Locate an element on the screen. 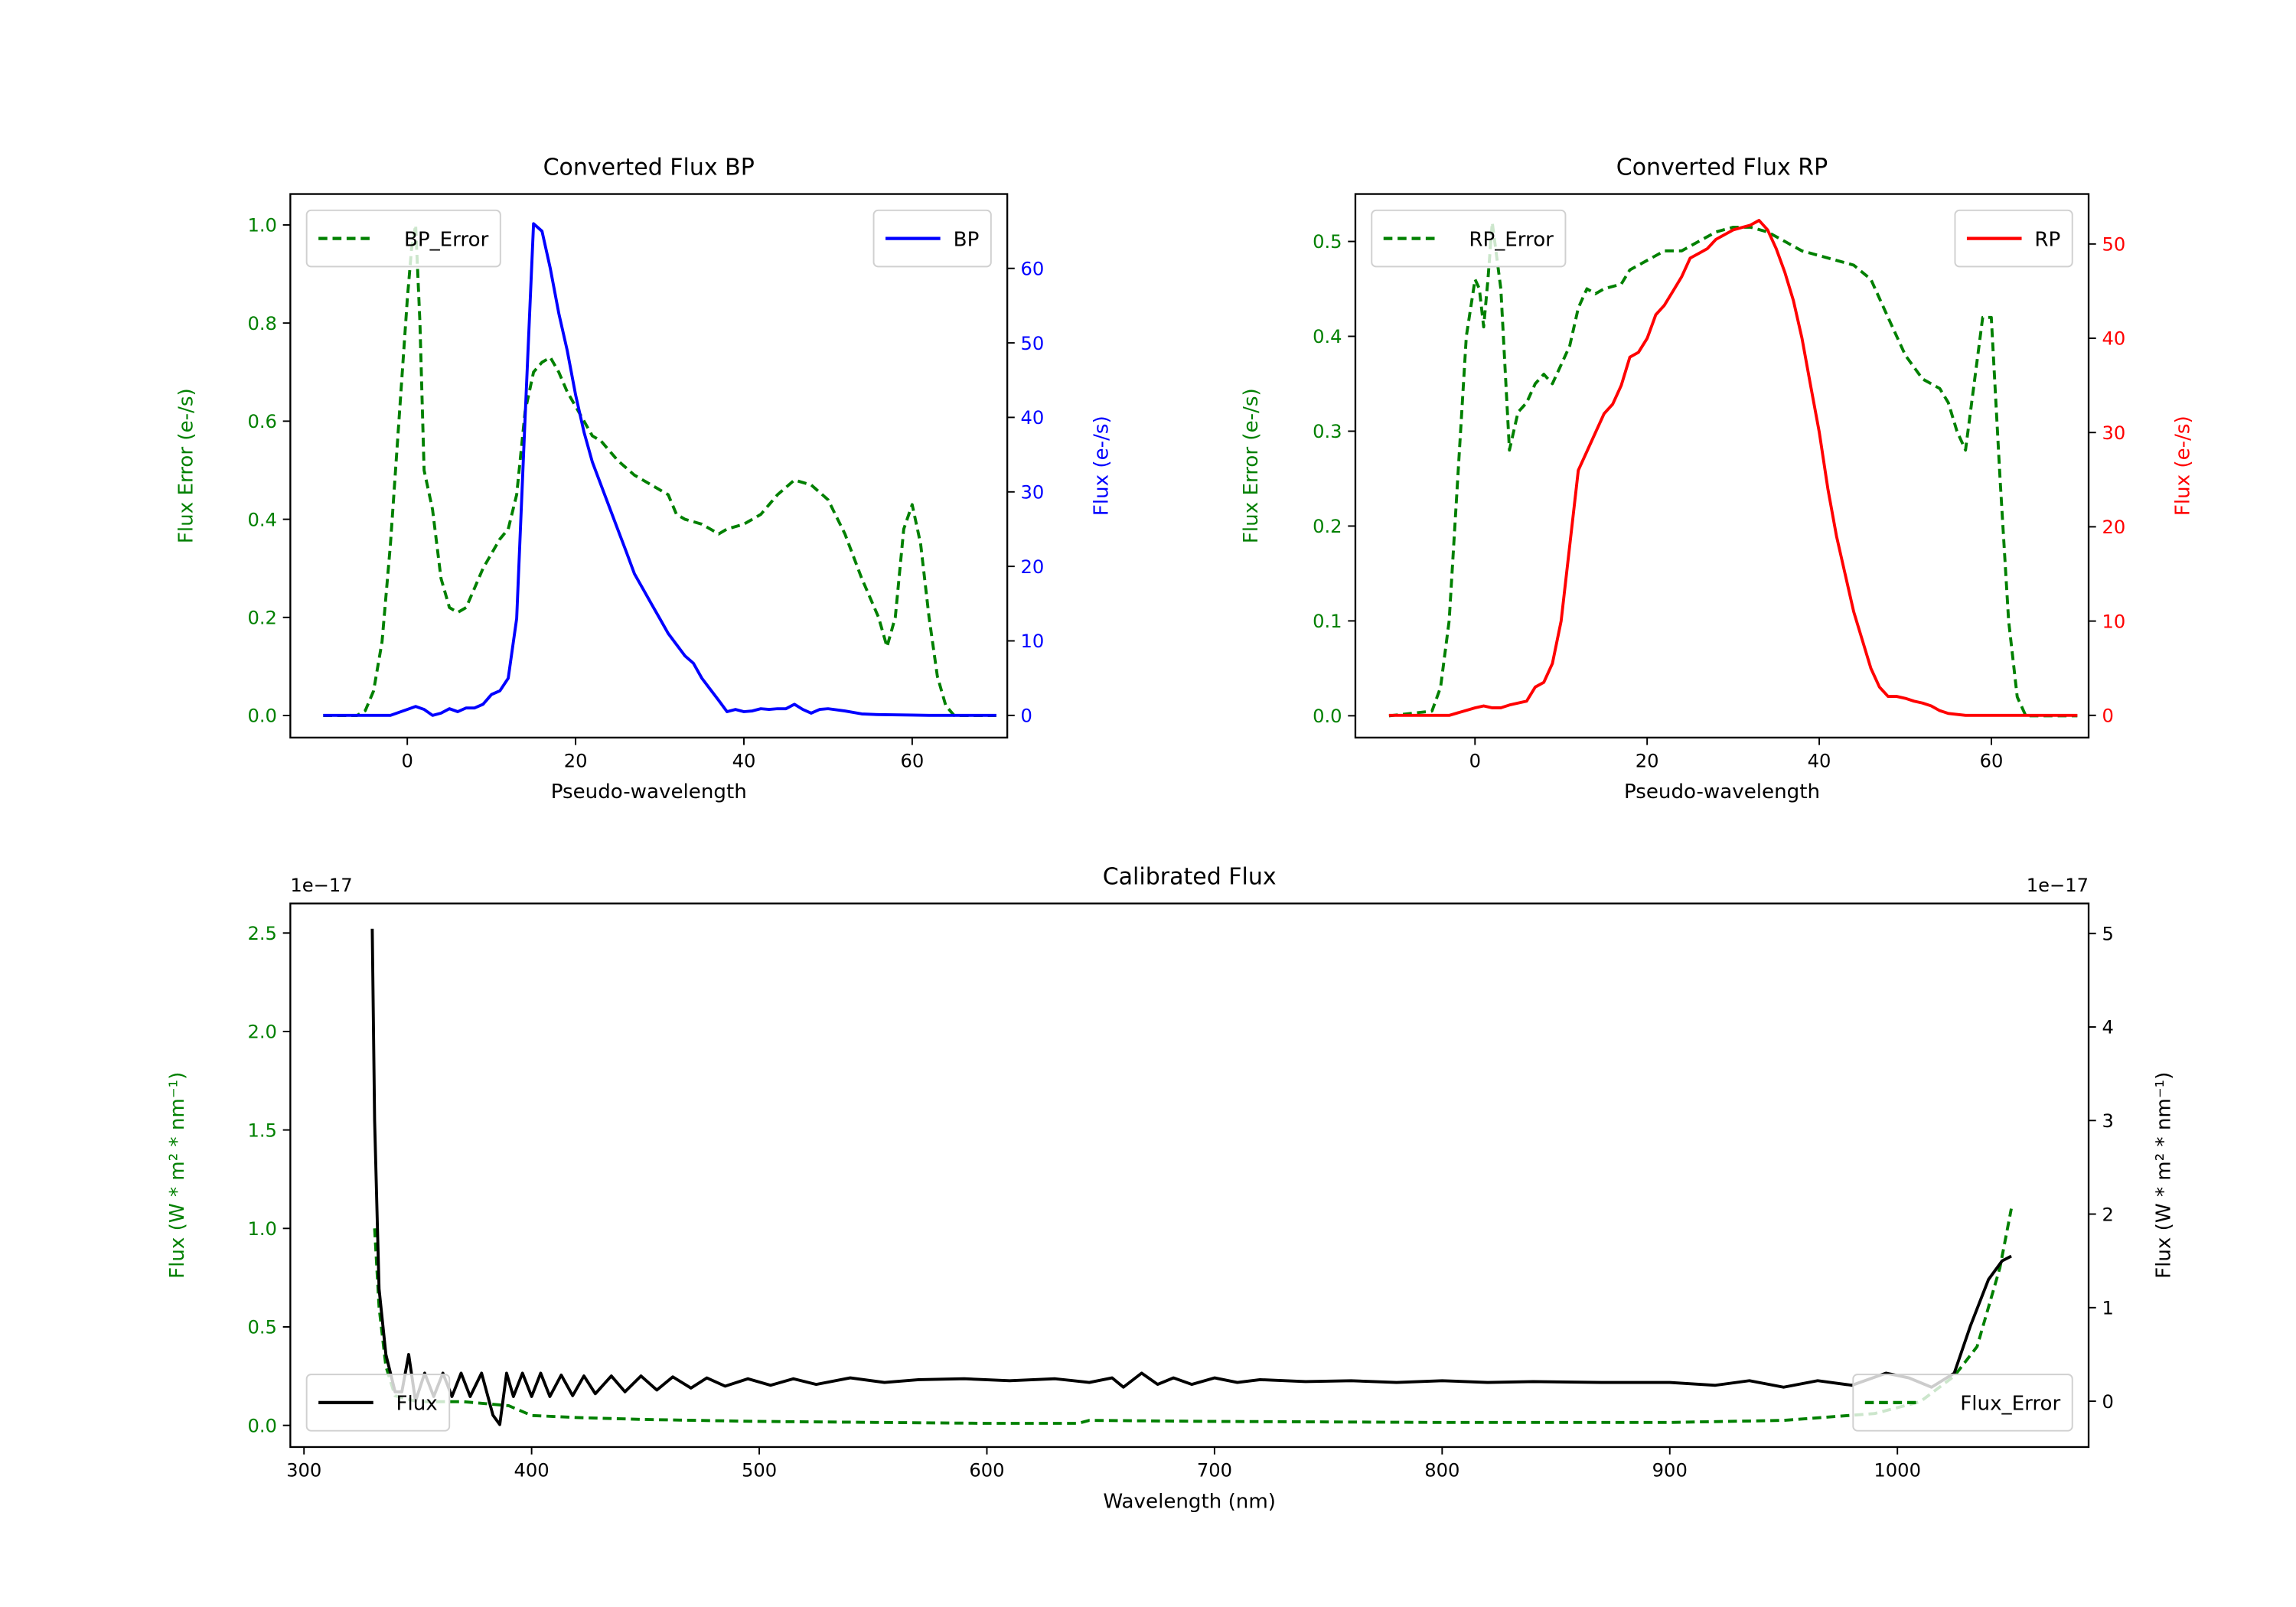 This screenshot has width=2296, height=1607. y-right-tick-label: 2 is located at coordinates (2107, 1214).